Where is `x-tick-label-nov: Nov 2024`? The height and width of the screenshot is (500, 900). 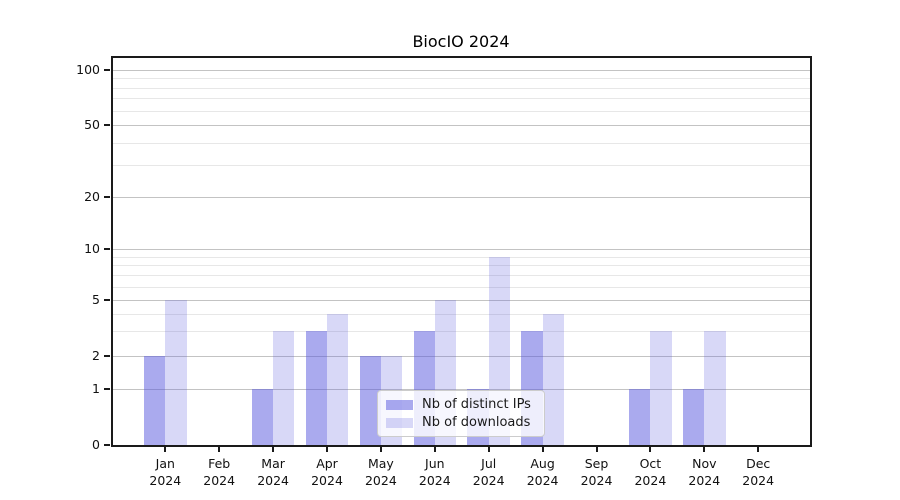
x-tick-label-nov: Nov 2024 is located at coordinates (704, 472).